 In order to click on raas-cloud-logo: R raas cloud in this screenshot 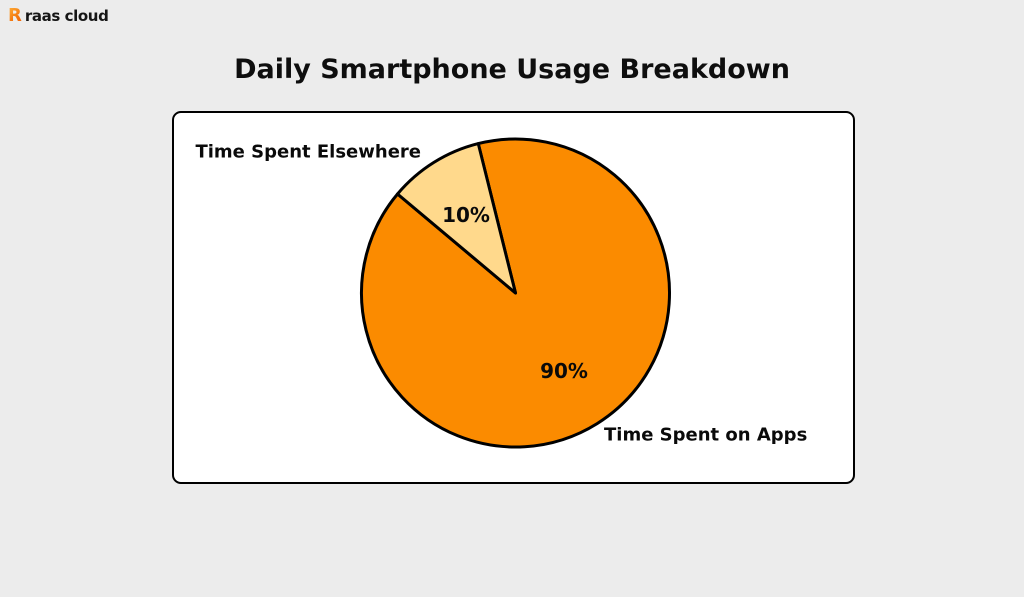, I will do `click(58, 15)`.